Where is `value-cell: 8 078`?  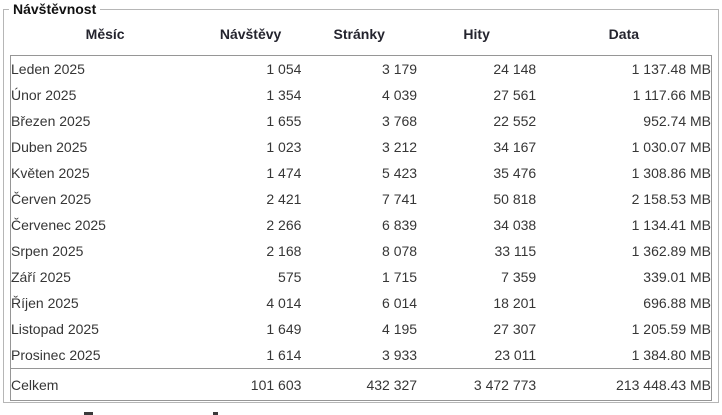
value-cell: 8 078 is located at coordinates (400, 251).